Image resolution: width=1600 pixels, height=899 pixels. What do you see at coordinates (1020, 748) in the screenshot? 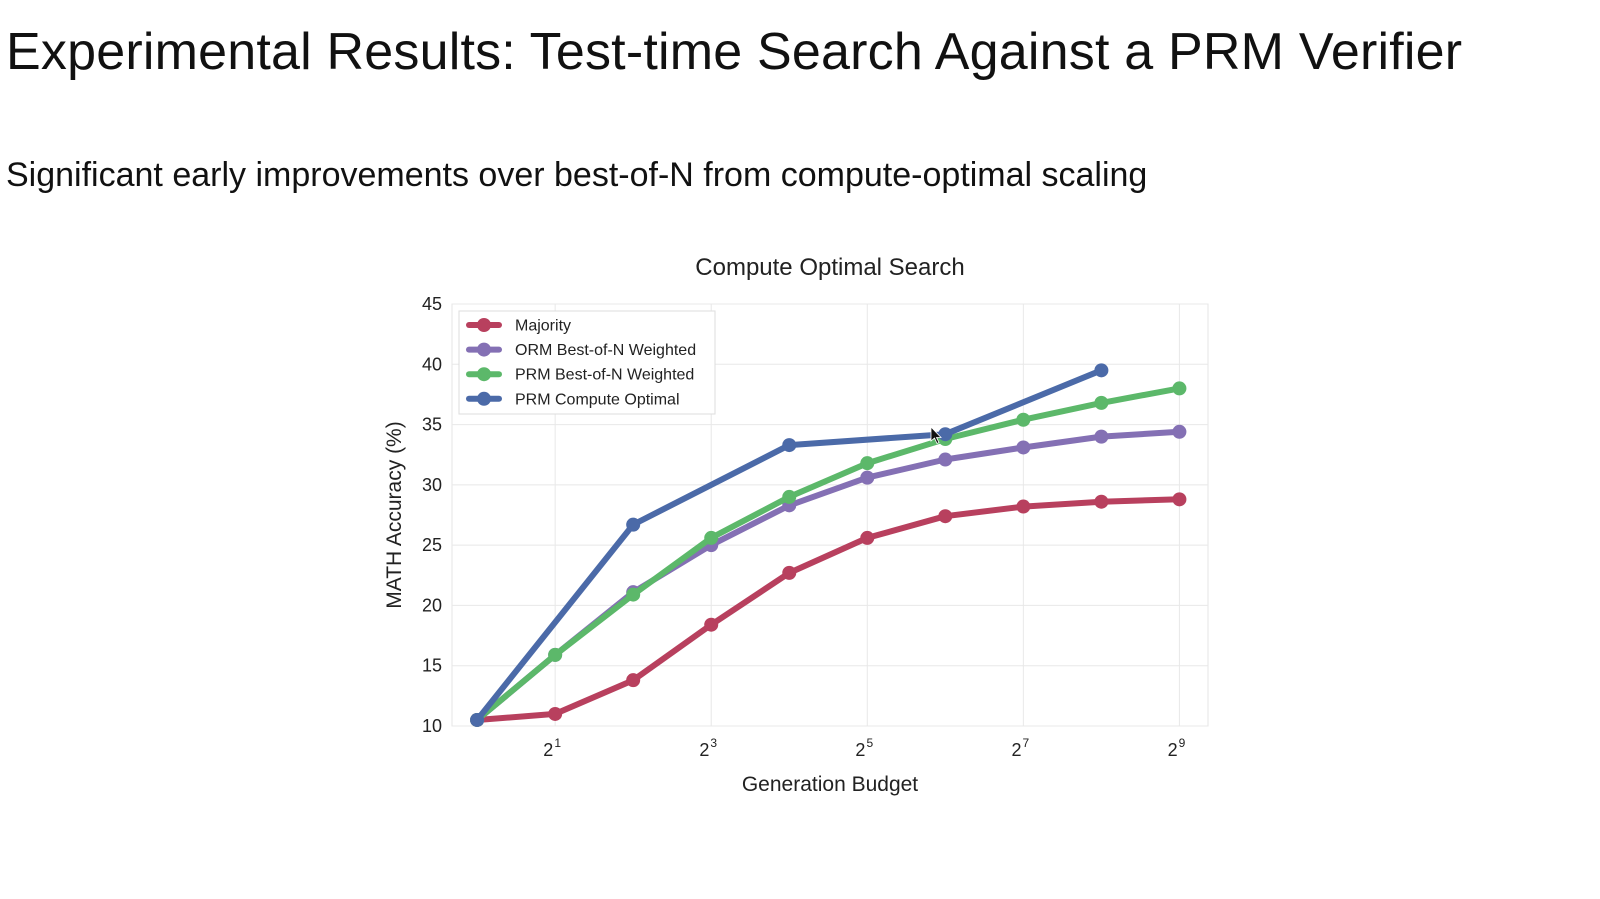
I see `x-tick-label: 27` at bounding box center [1020, 748].